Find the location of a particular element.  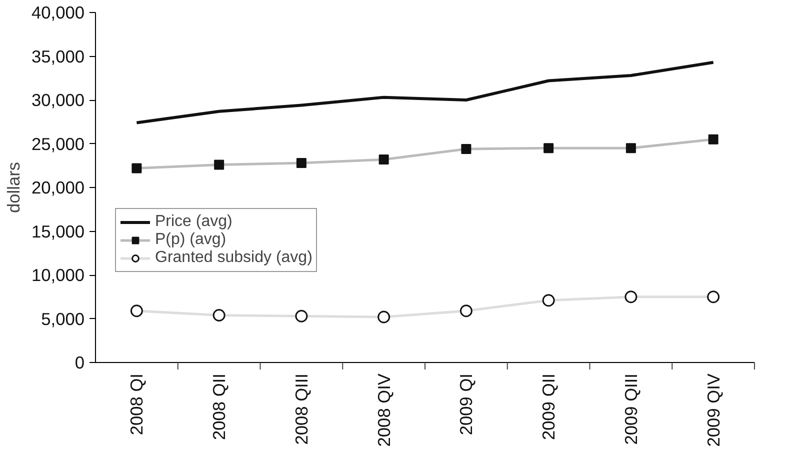

y-tick-label: 0 is located at coordinates (79, 362).